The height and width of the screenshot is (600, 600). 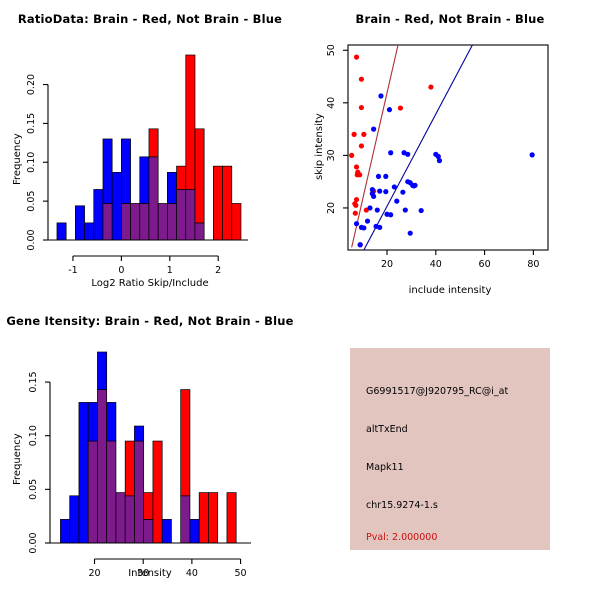 I want to click on svg-ratio-plot-area: 0.00 0.05 0.10 0.15 0.20 -1 0 1 2, so click(x=137, y=165).